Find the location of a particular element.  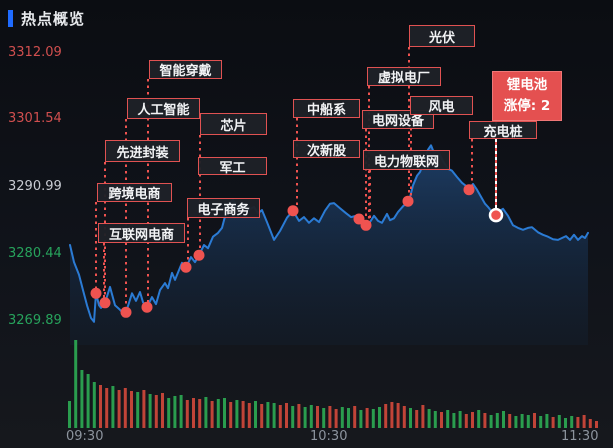

highlight-tag-name: 锂电池 is located at coordinates (527, 85).